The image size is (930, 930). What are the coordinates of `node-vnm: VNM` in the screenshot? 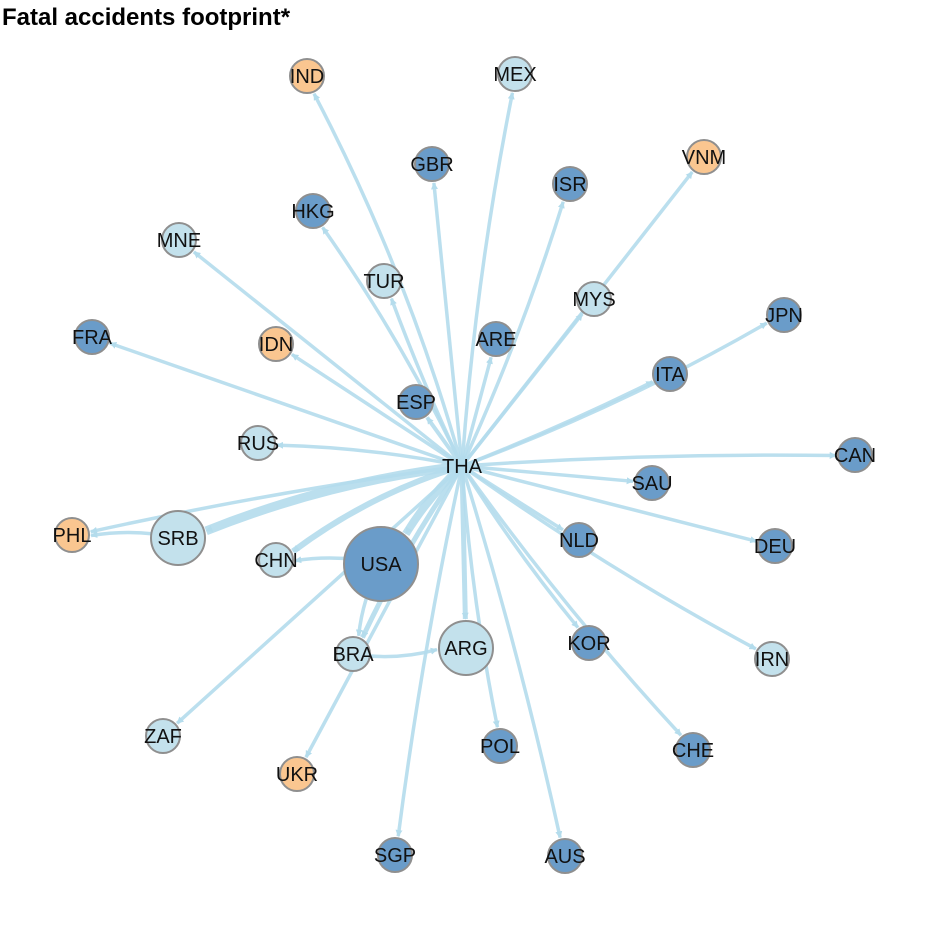 It's located at (704, 157).